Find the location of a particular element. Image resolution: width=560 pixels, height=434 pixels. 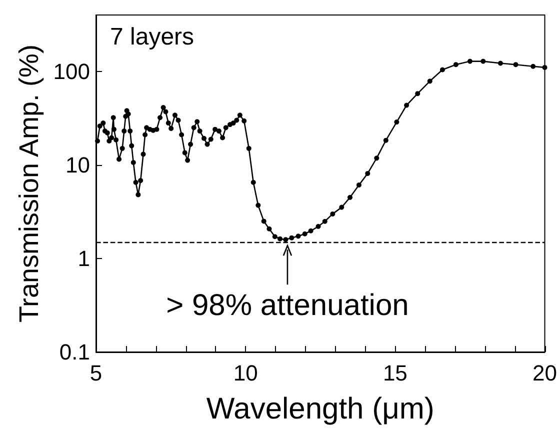

y-tick-label: 100 is located at coordinates (71, 71).